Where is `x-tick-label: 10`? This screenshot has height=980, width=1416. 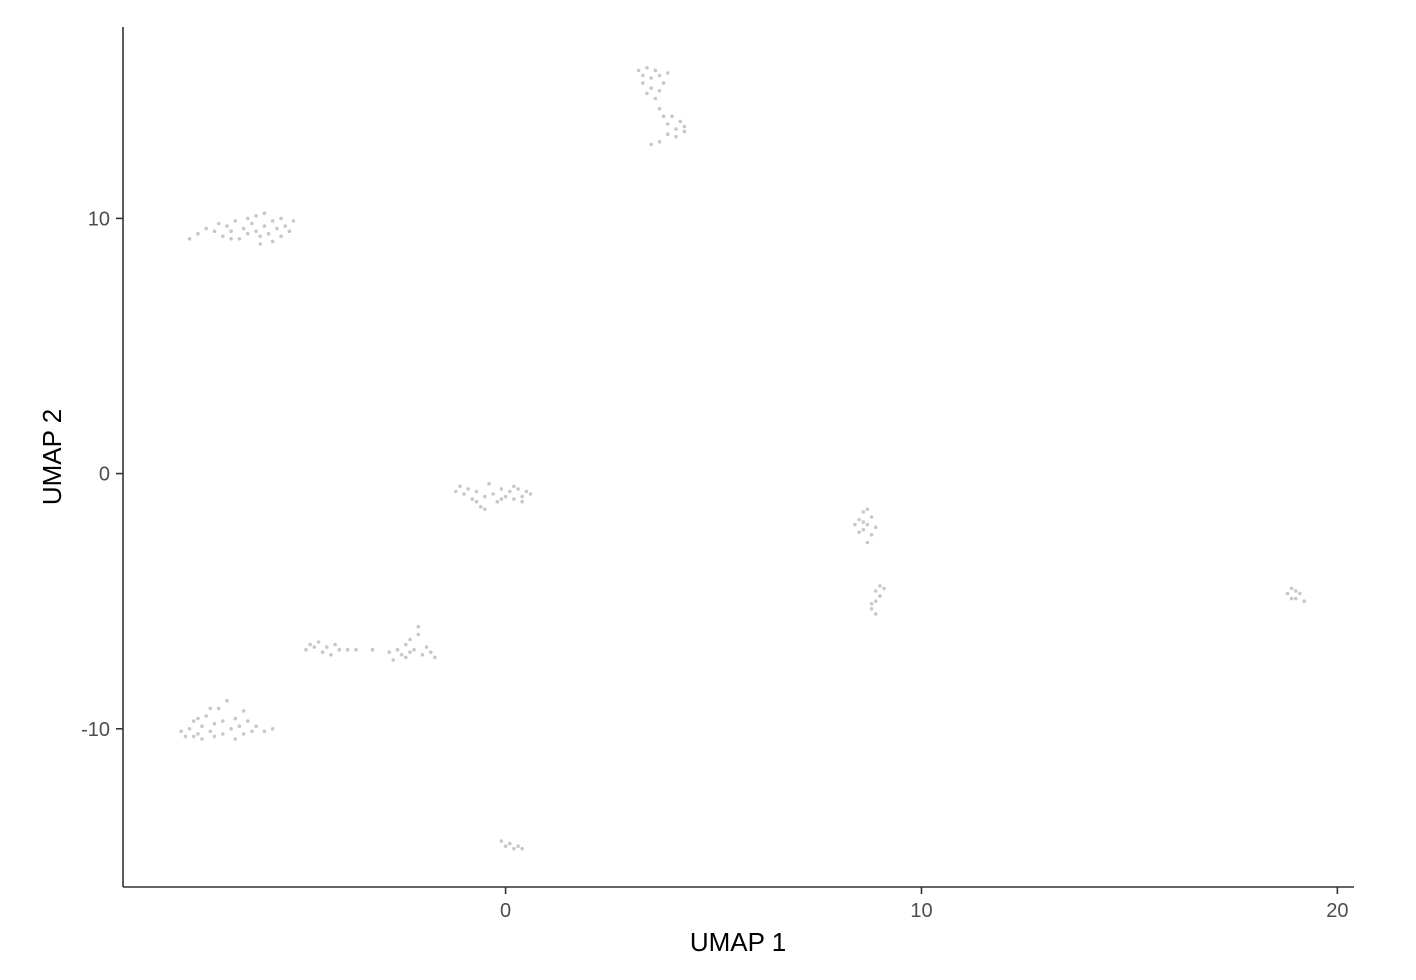
x-tick-label: 10 is located at coordinates (921, 911).